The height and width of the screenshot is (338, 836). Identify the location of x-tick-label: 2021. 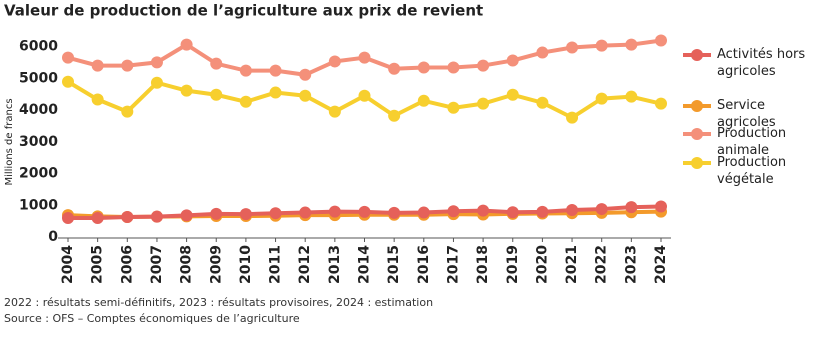
(572, 264).